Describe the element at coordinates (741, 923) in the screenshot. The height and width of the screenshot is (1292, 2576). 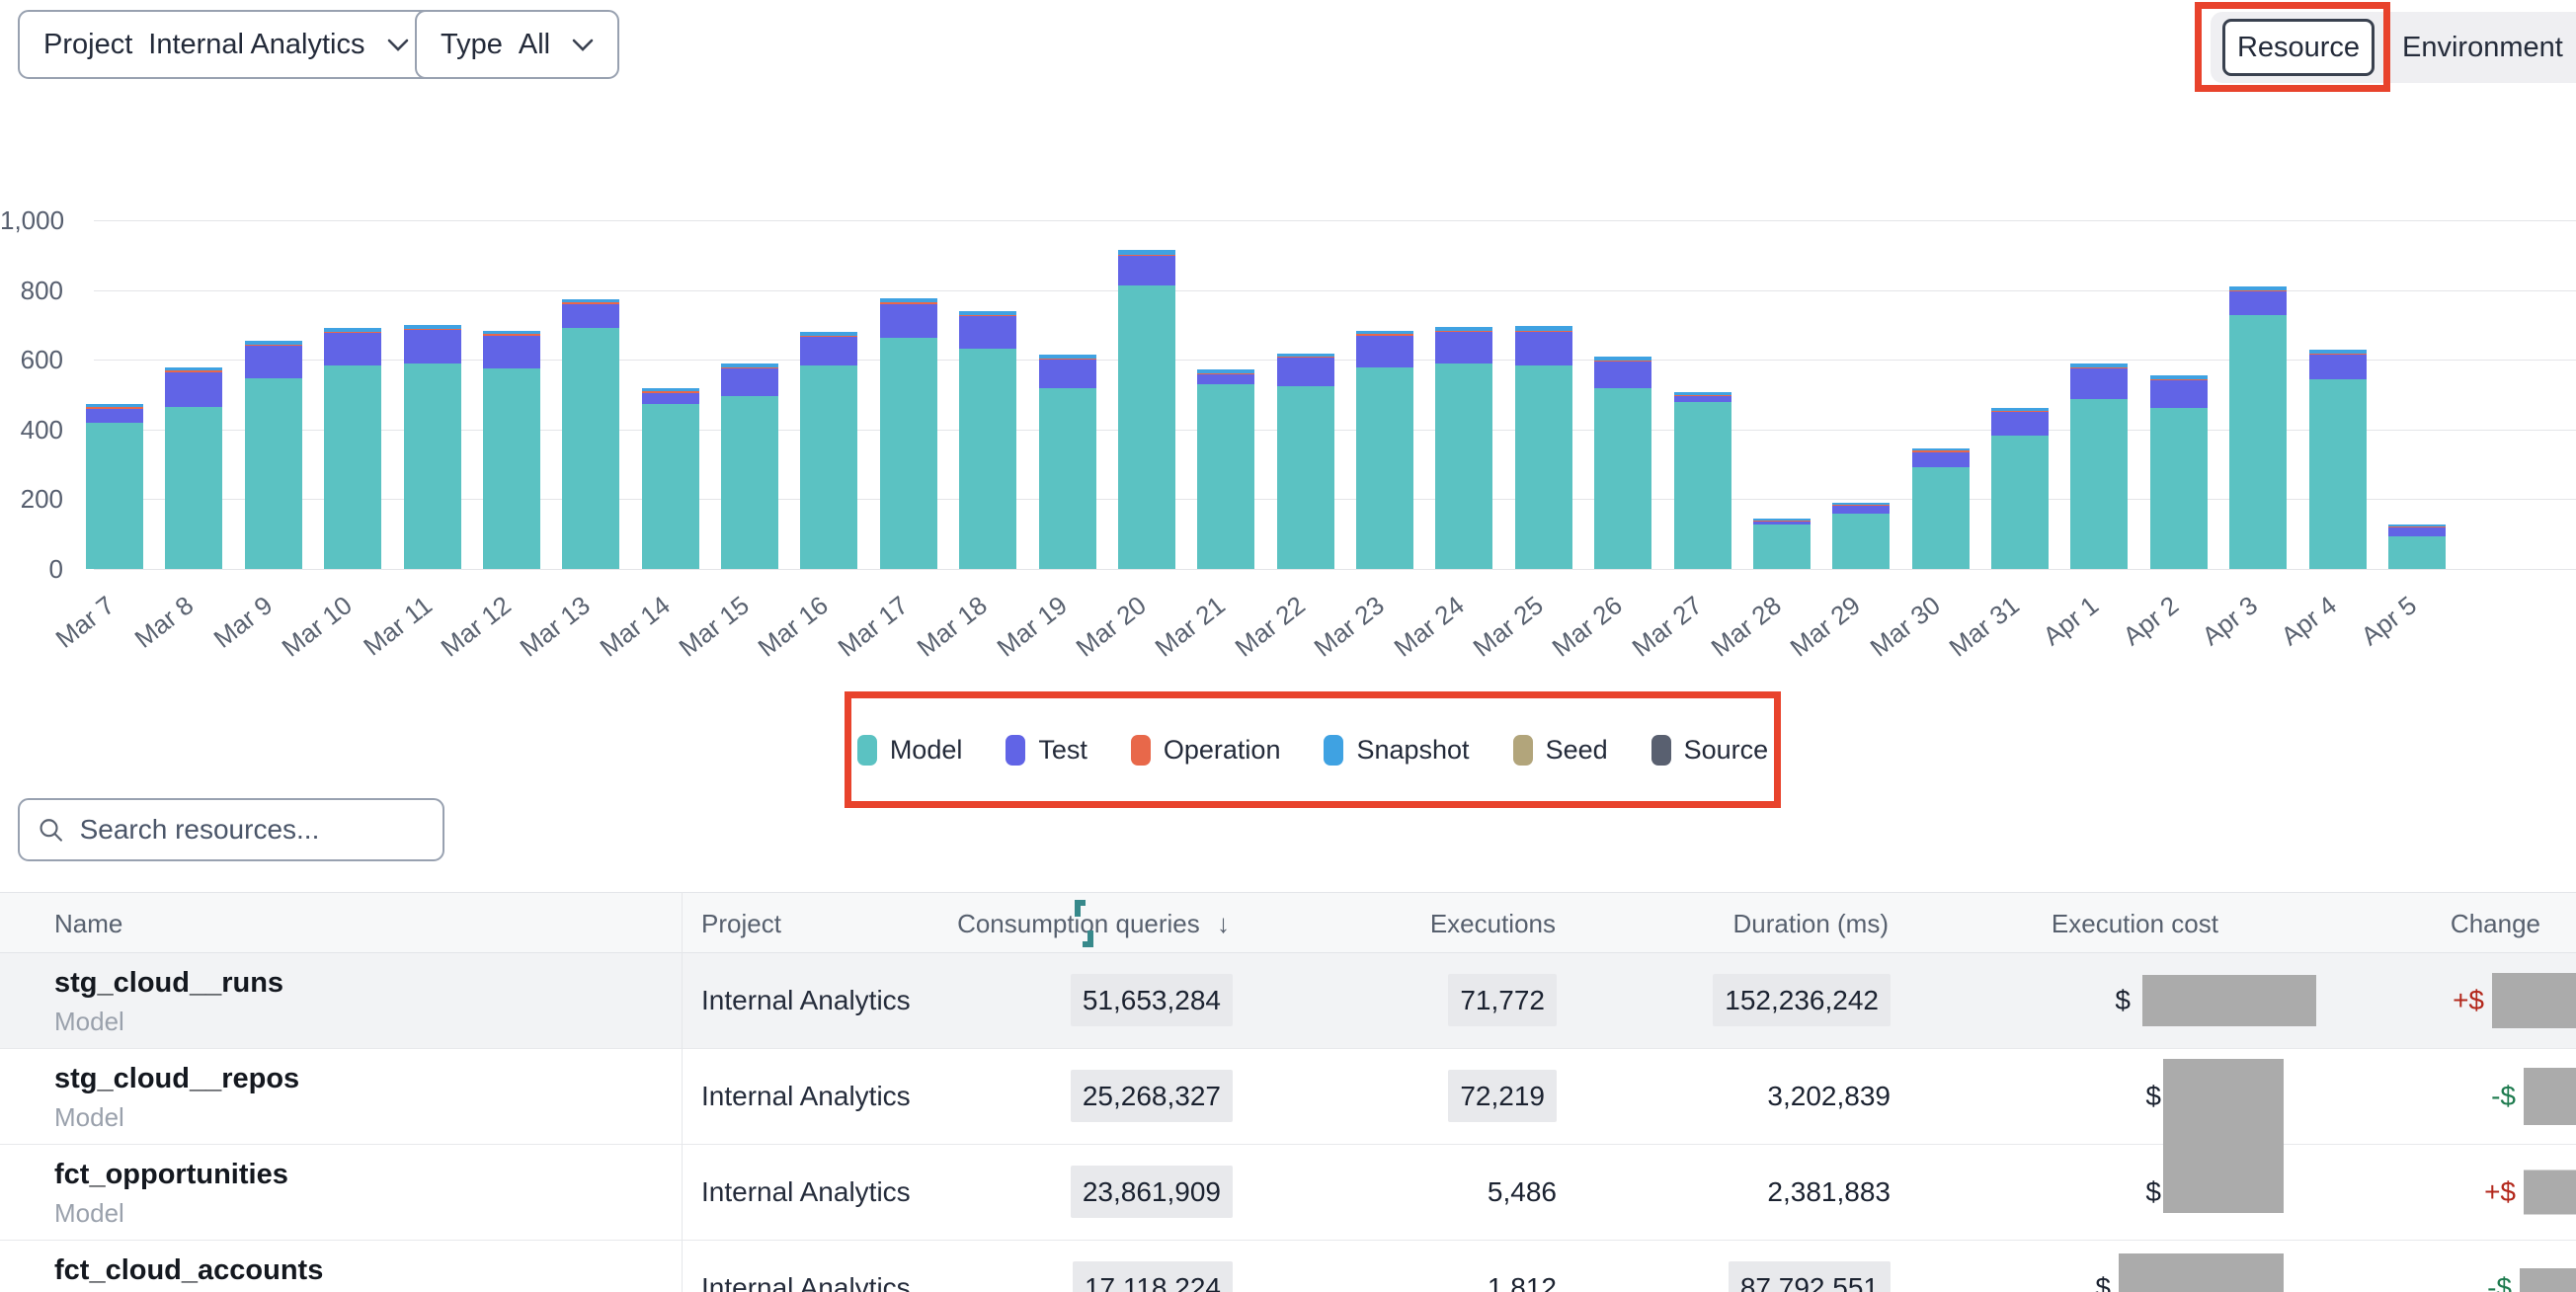
I see `column-header-project: Project` at that location.